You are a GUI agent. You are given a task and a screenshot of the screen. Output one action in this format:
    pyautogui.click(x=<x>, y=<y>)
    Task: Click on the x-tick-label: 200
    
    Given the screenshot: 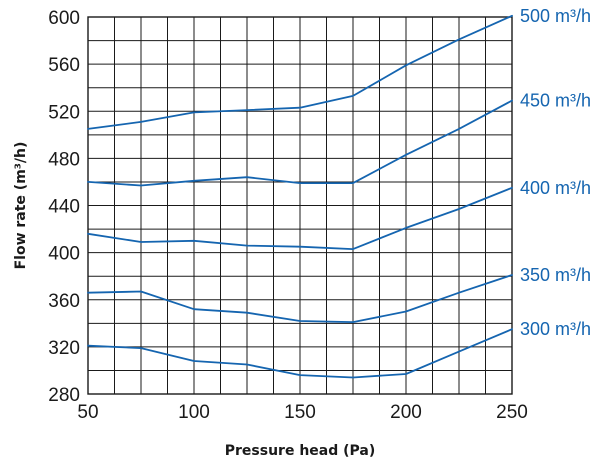 What is the action you would take?
    pyautogui.click(x=406, y=412)
    